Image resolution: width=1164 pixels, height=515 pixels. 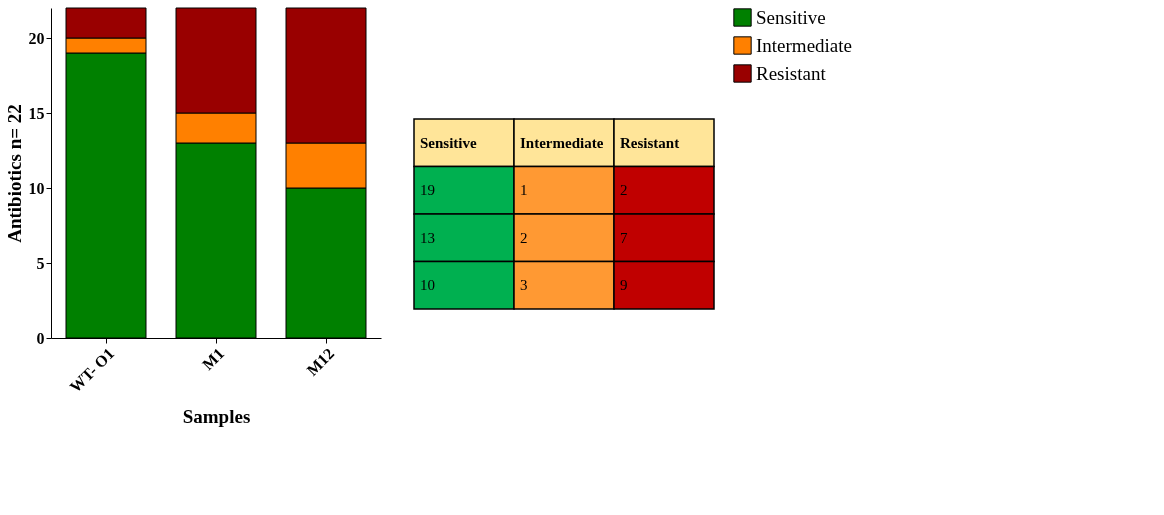 What do you see at coordinates (791, 73) in the screenshot?
I see `legend-label: Resistant` at bounding box center [791, 73].